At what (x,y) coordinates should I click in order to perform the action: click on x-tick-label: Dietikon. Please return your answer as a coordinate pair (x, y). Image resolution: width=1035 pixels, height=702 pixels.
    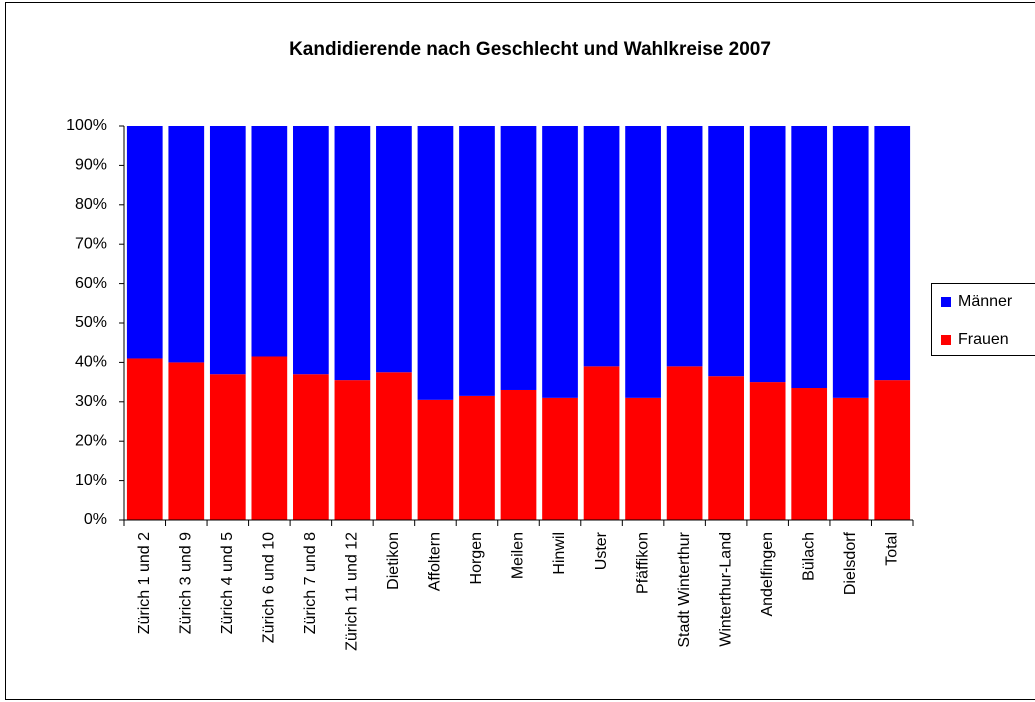
    Looking at the image, I should click on (393, 561).